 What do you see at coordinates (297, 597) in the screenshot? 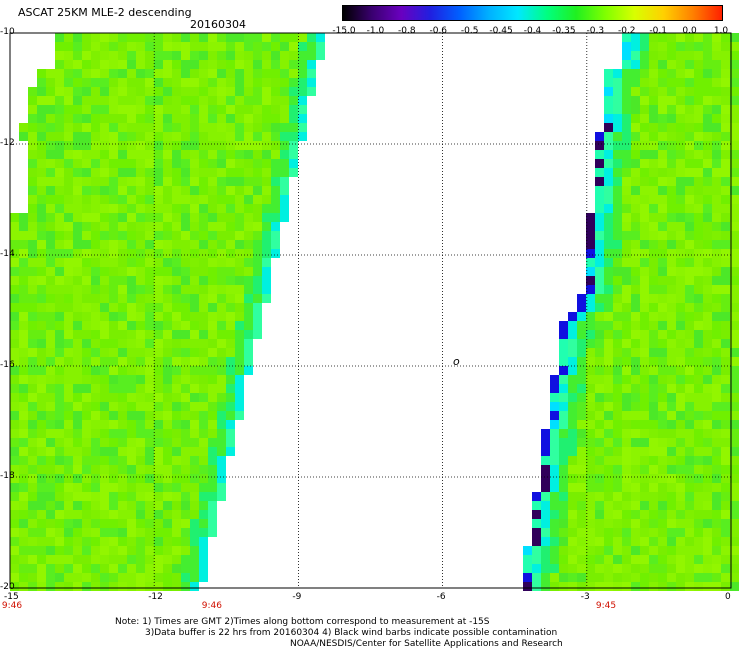
I see `x-tick-label: -9` at bounding box center [297, 597].